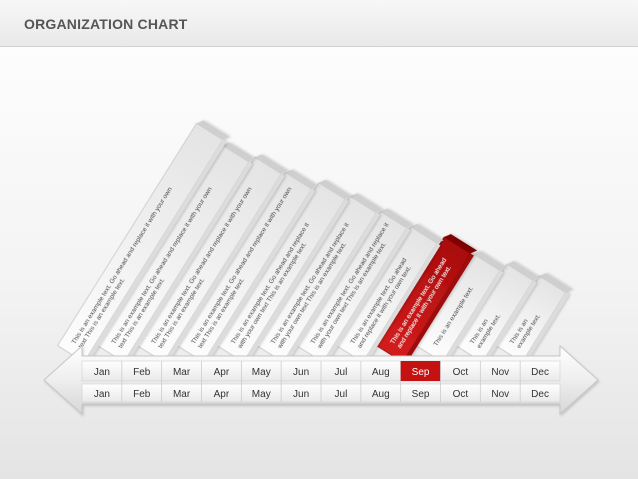  I want to click on month-label-bottom-jan: Jan, so click(102, 394).